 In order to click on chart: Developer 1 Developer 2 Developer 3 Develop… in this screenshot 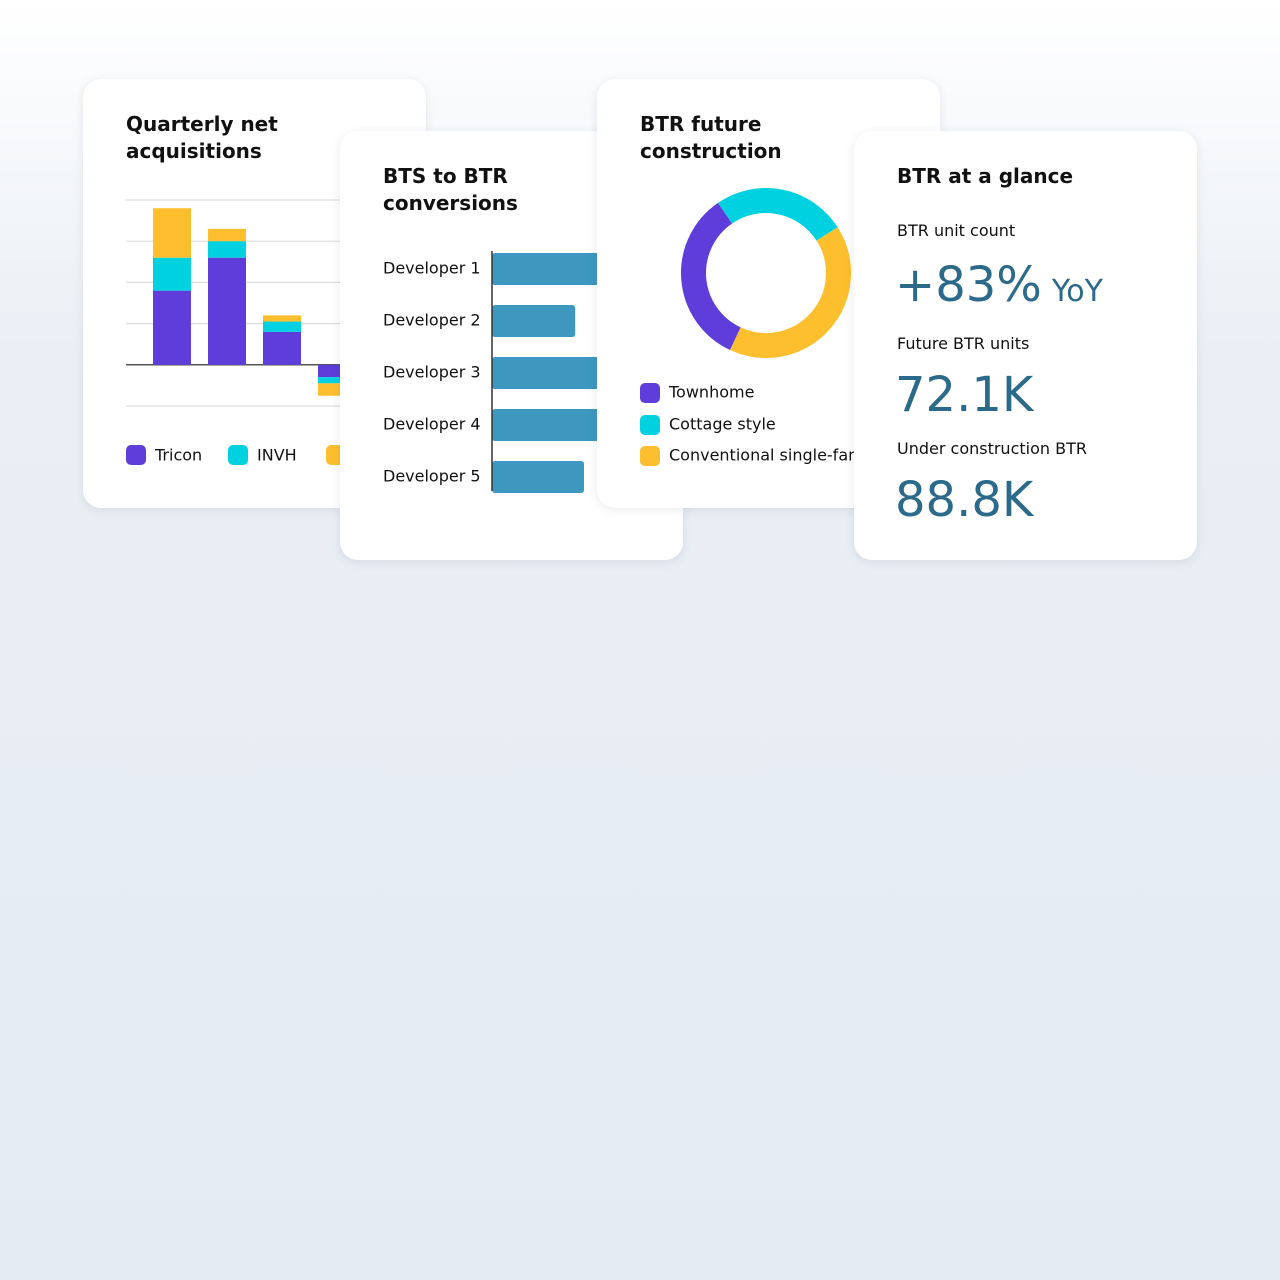, I will do `click(501, 372)`.